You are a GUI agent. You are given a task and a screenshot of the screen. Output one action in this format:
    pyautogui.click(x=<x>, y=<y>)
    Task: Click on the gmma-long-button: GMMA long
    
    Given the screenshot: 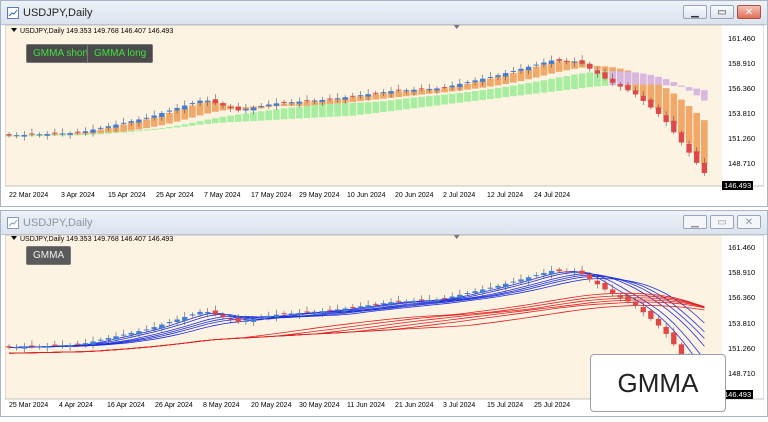 What is the action you would take?
    pyautogui.click(x=120, y=53)
    